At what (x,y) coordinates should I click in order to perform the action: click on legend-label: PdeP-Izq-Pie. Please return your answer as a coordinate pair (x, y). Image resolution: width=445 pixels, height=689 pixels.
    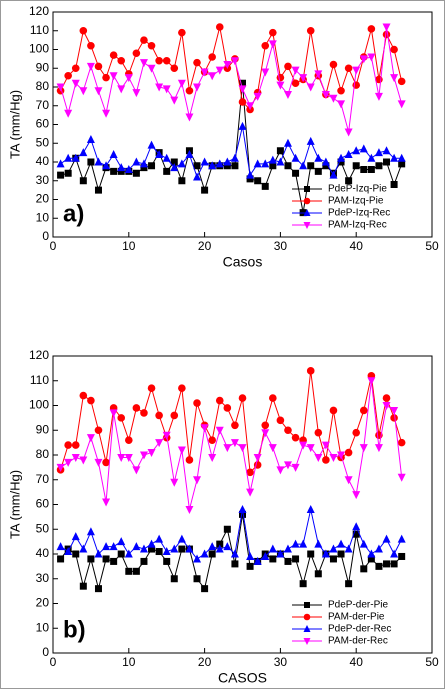
    Looking at the image, I should click on (357, 189).